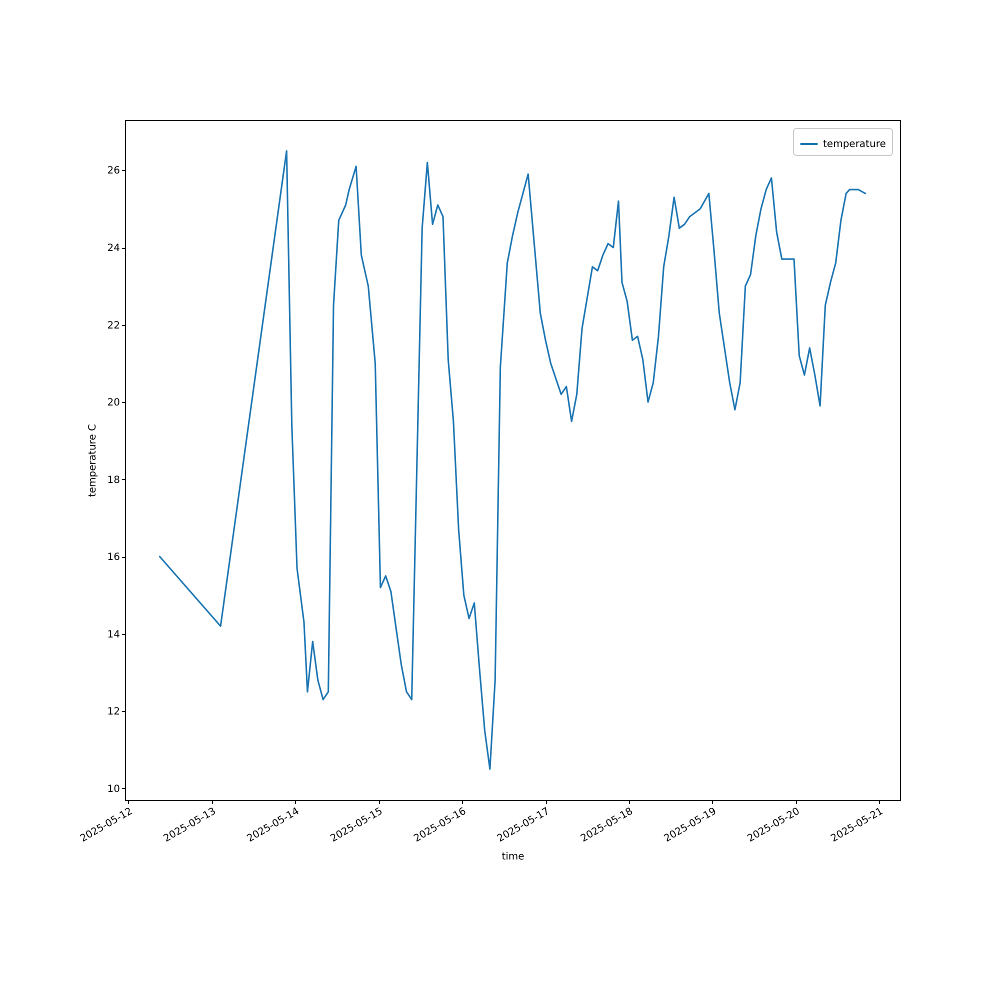 Image resolution: width=1000 pixels, height=1000 pixels. What do you see at coordinates (113, 403) in the screenshot?
I see `y-tick-label: 20` at bounding box center [113, 403].